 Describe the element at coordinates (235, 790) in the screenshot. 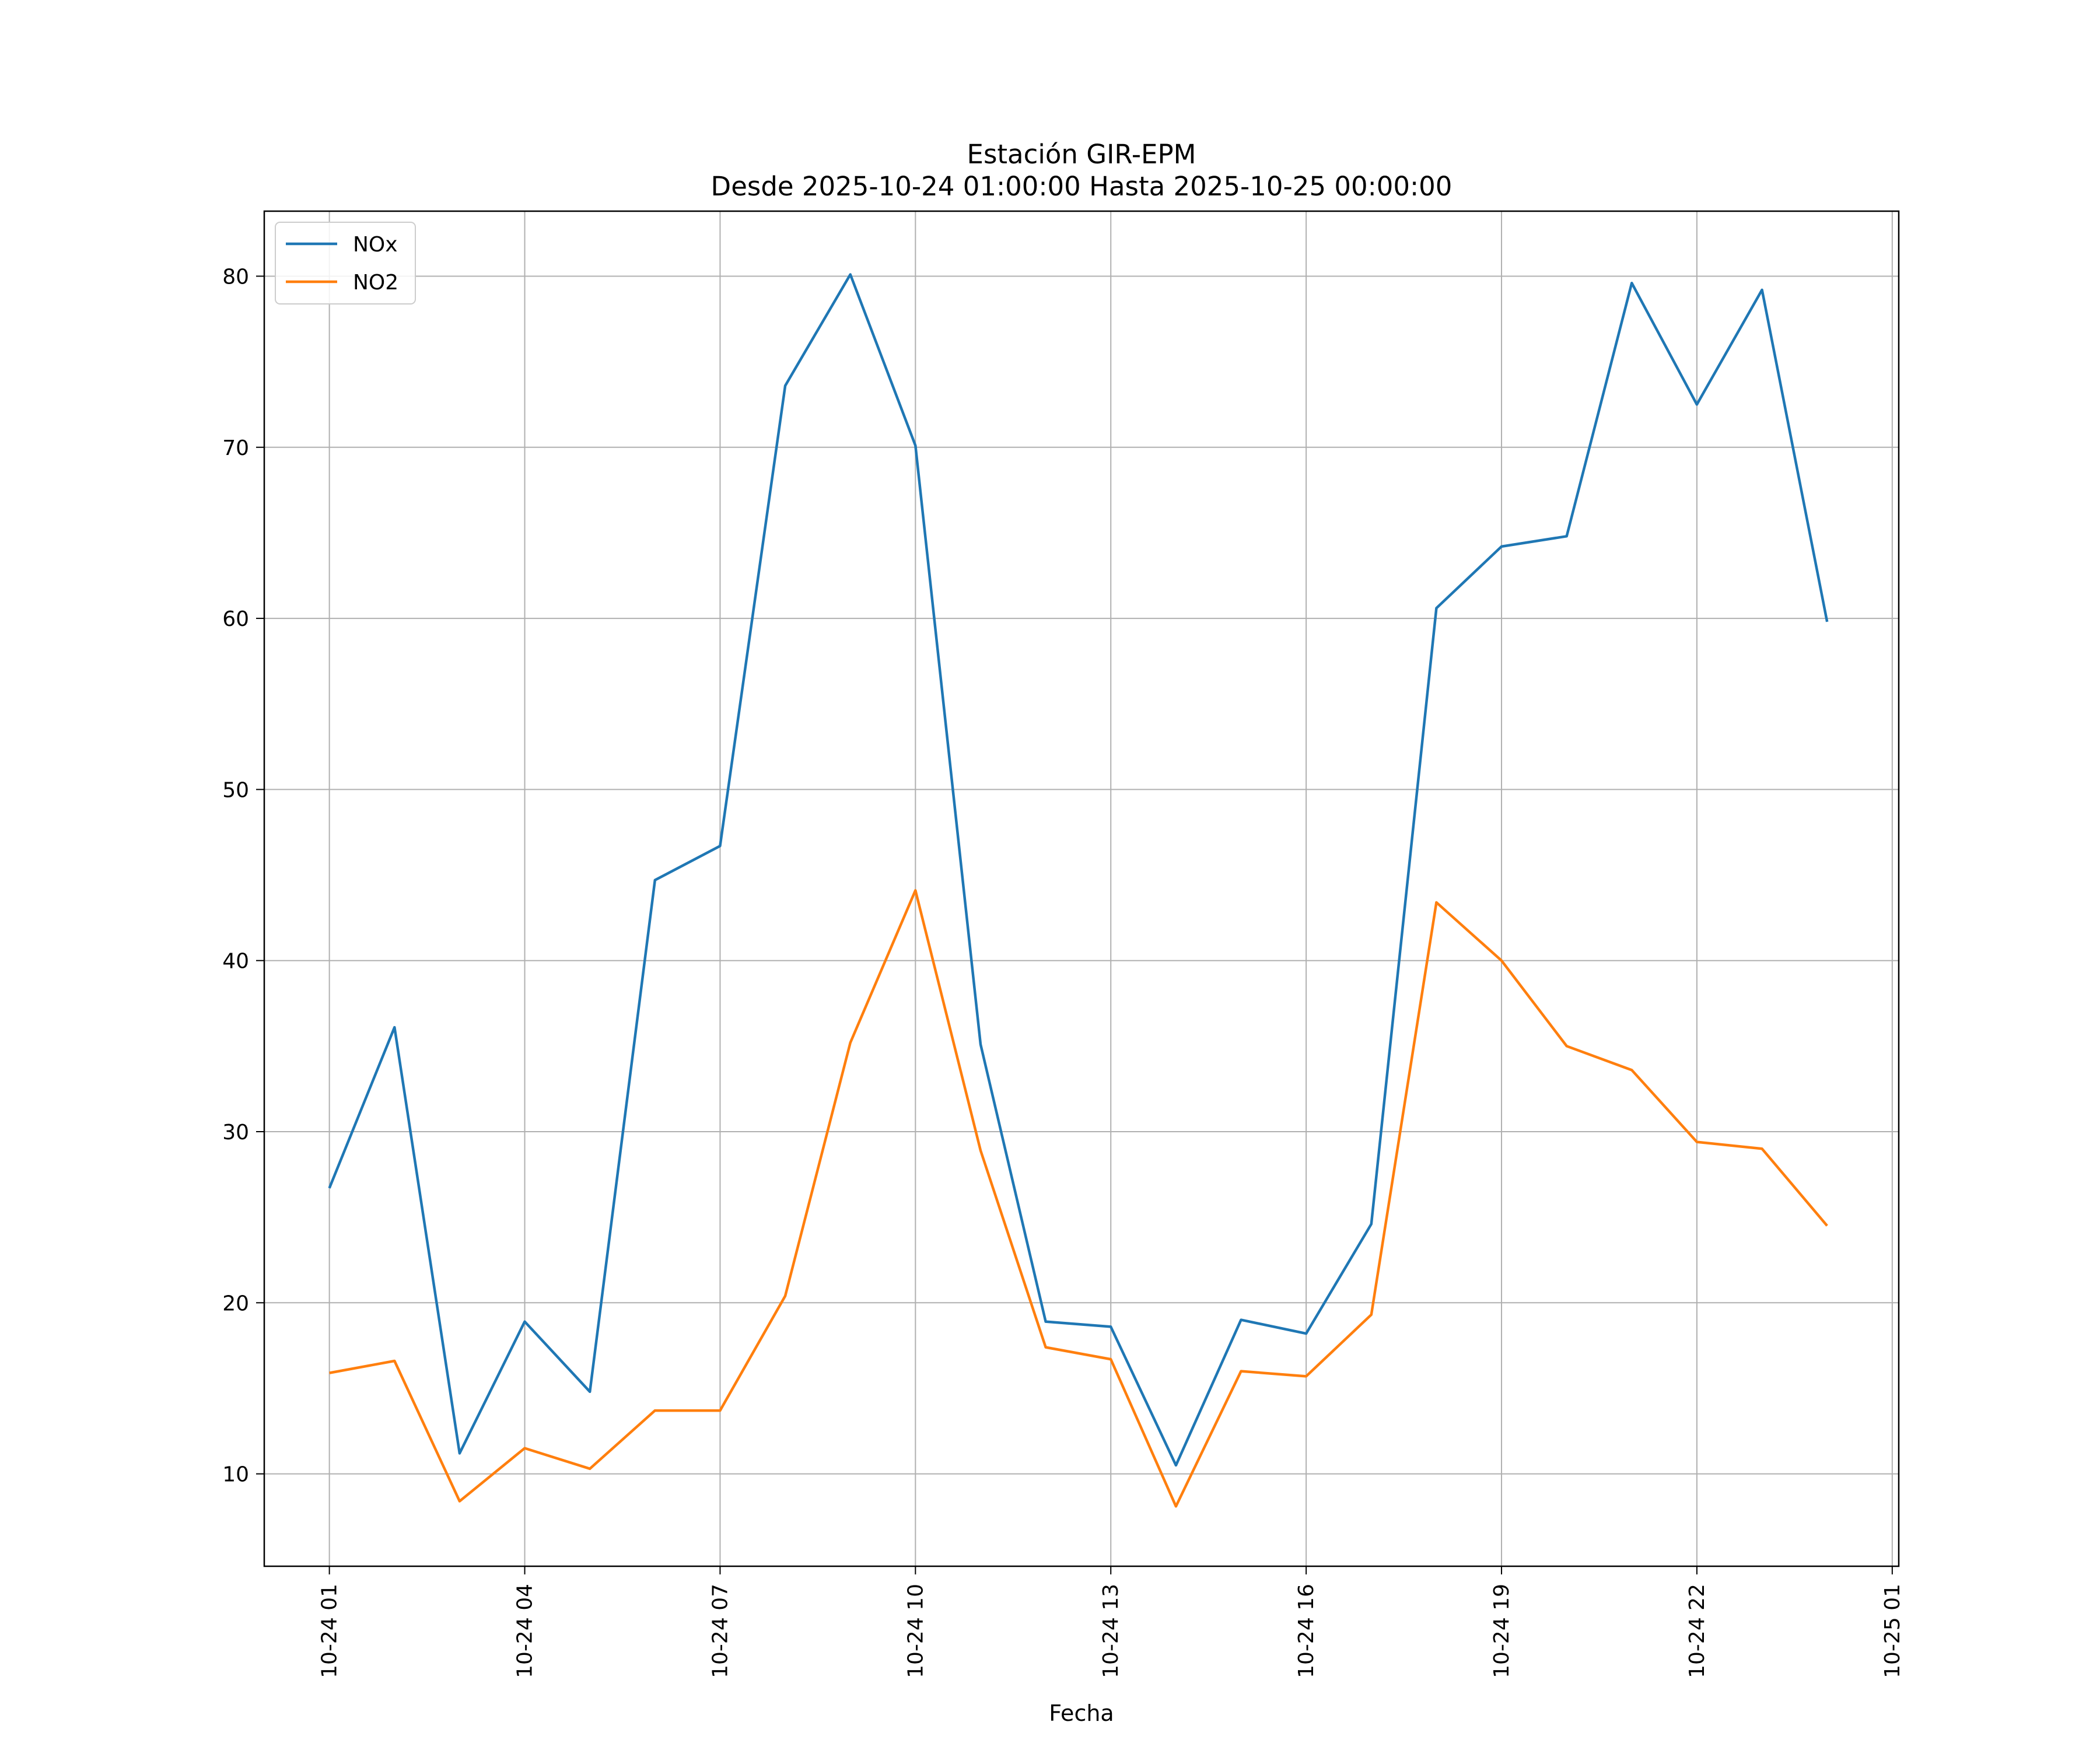

I see `y-tick-label: 50` at that location.